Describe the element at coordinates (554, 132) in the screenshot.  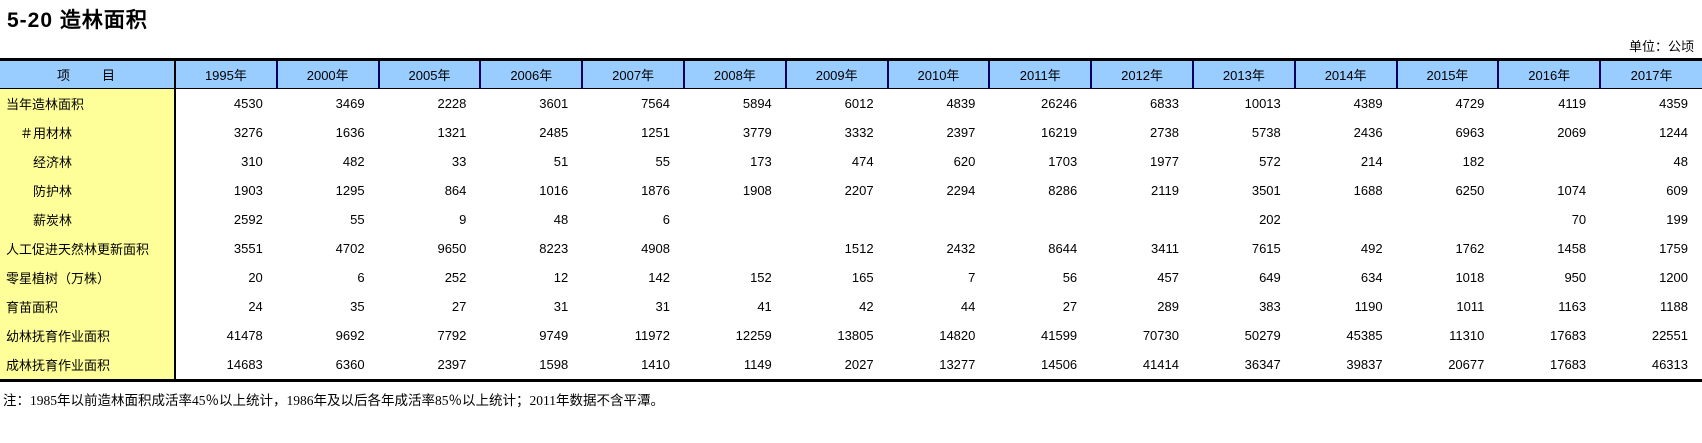
I see `data-cell: 2485` at that location.